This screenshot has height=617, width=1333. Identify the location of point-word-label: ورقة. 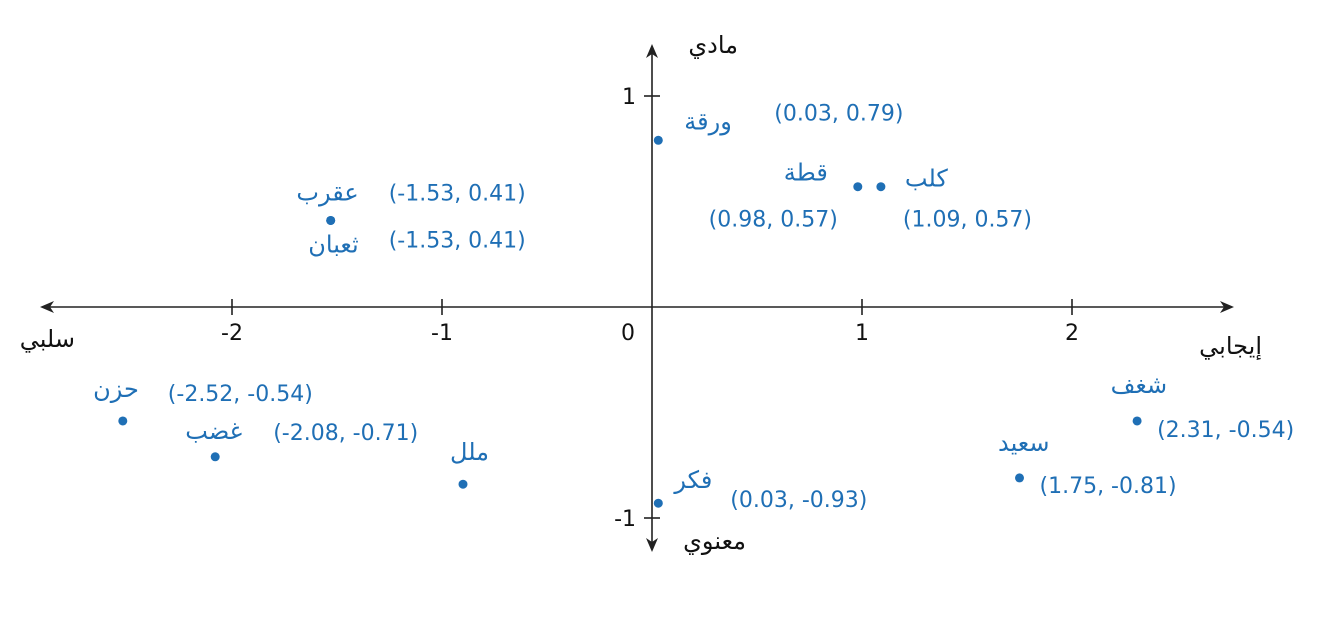
(708, 121).